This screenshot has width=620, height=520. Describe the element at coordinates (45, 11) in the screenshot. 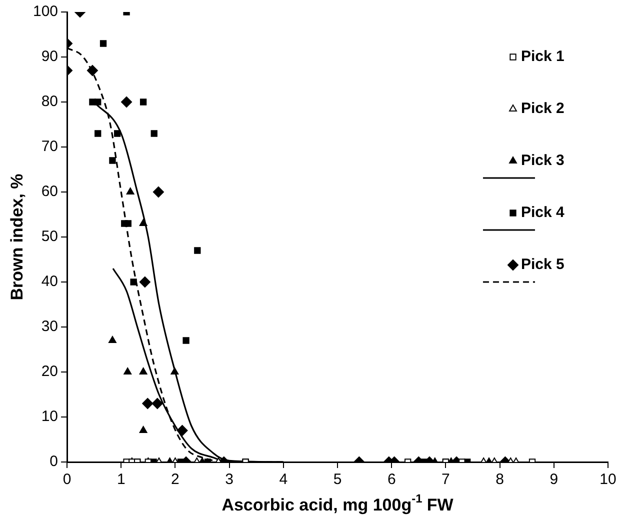

I see `y-tick-label: 100` at that location.